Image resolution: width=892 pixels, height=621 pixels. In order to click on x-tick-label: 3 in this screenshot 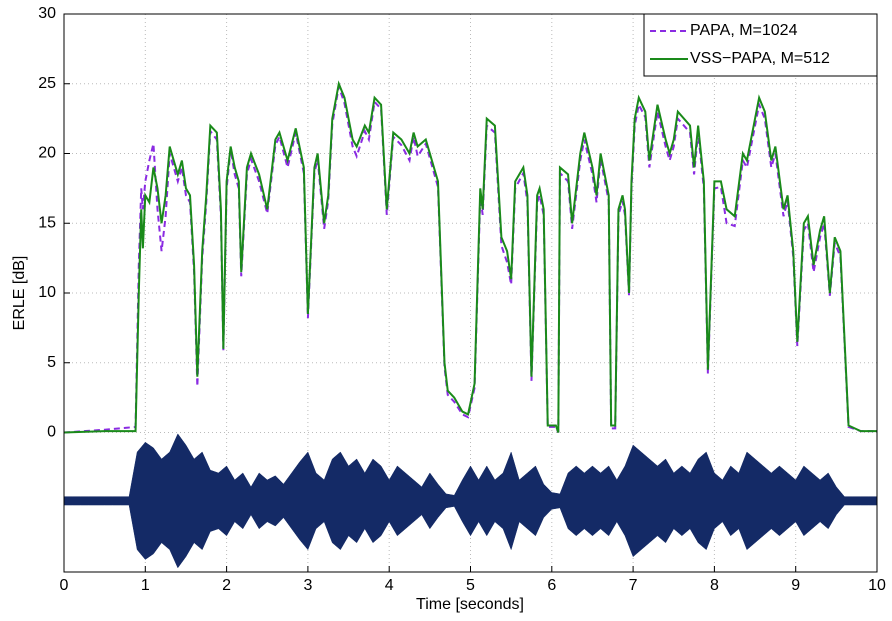, I will do `click(307, 585)`.